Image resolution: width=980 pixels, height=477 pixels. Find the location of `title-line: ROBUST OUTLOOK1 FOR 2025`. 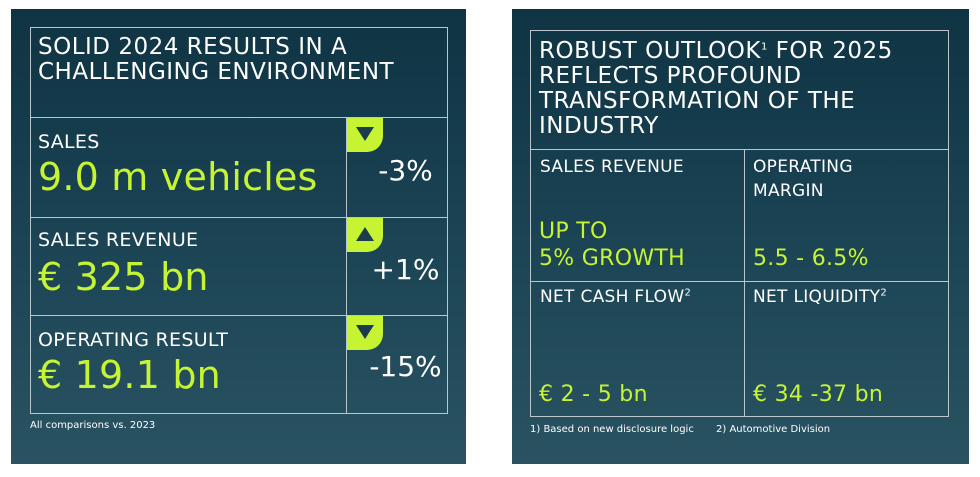

title-line: ROBUST OUTLOOK1 FOR 2025 is located at coordinates (716, 51).